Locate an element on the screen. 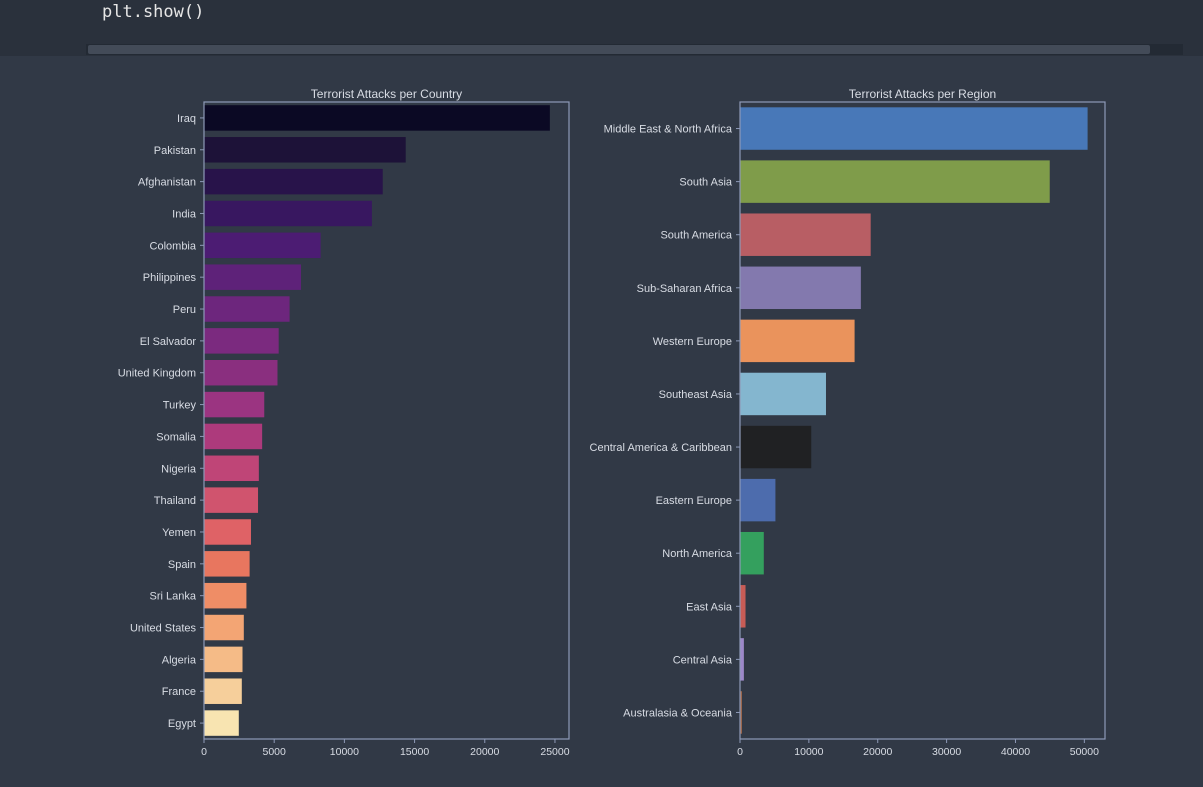 Image resolution: width=1203 pixels, height=787 pixels. country-category-label: Spain is located at coordinates (182, 565).